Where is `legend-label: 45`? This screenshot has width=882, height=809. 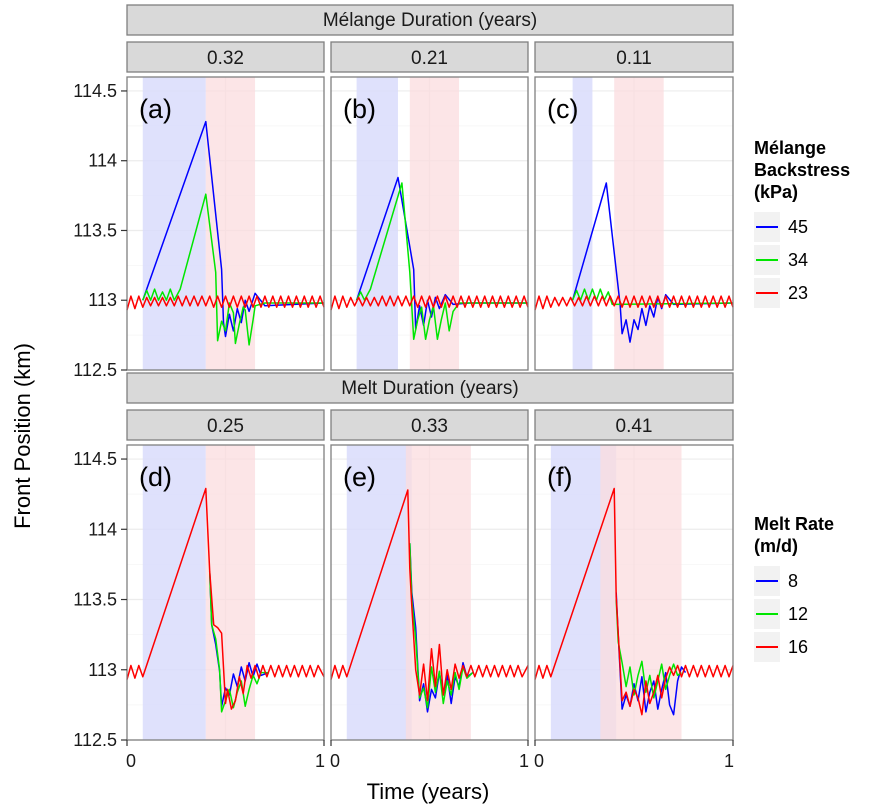
legend-label: 45 is located at coordinates (798, 227).